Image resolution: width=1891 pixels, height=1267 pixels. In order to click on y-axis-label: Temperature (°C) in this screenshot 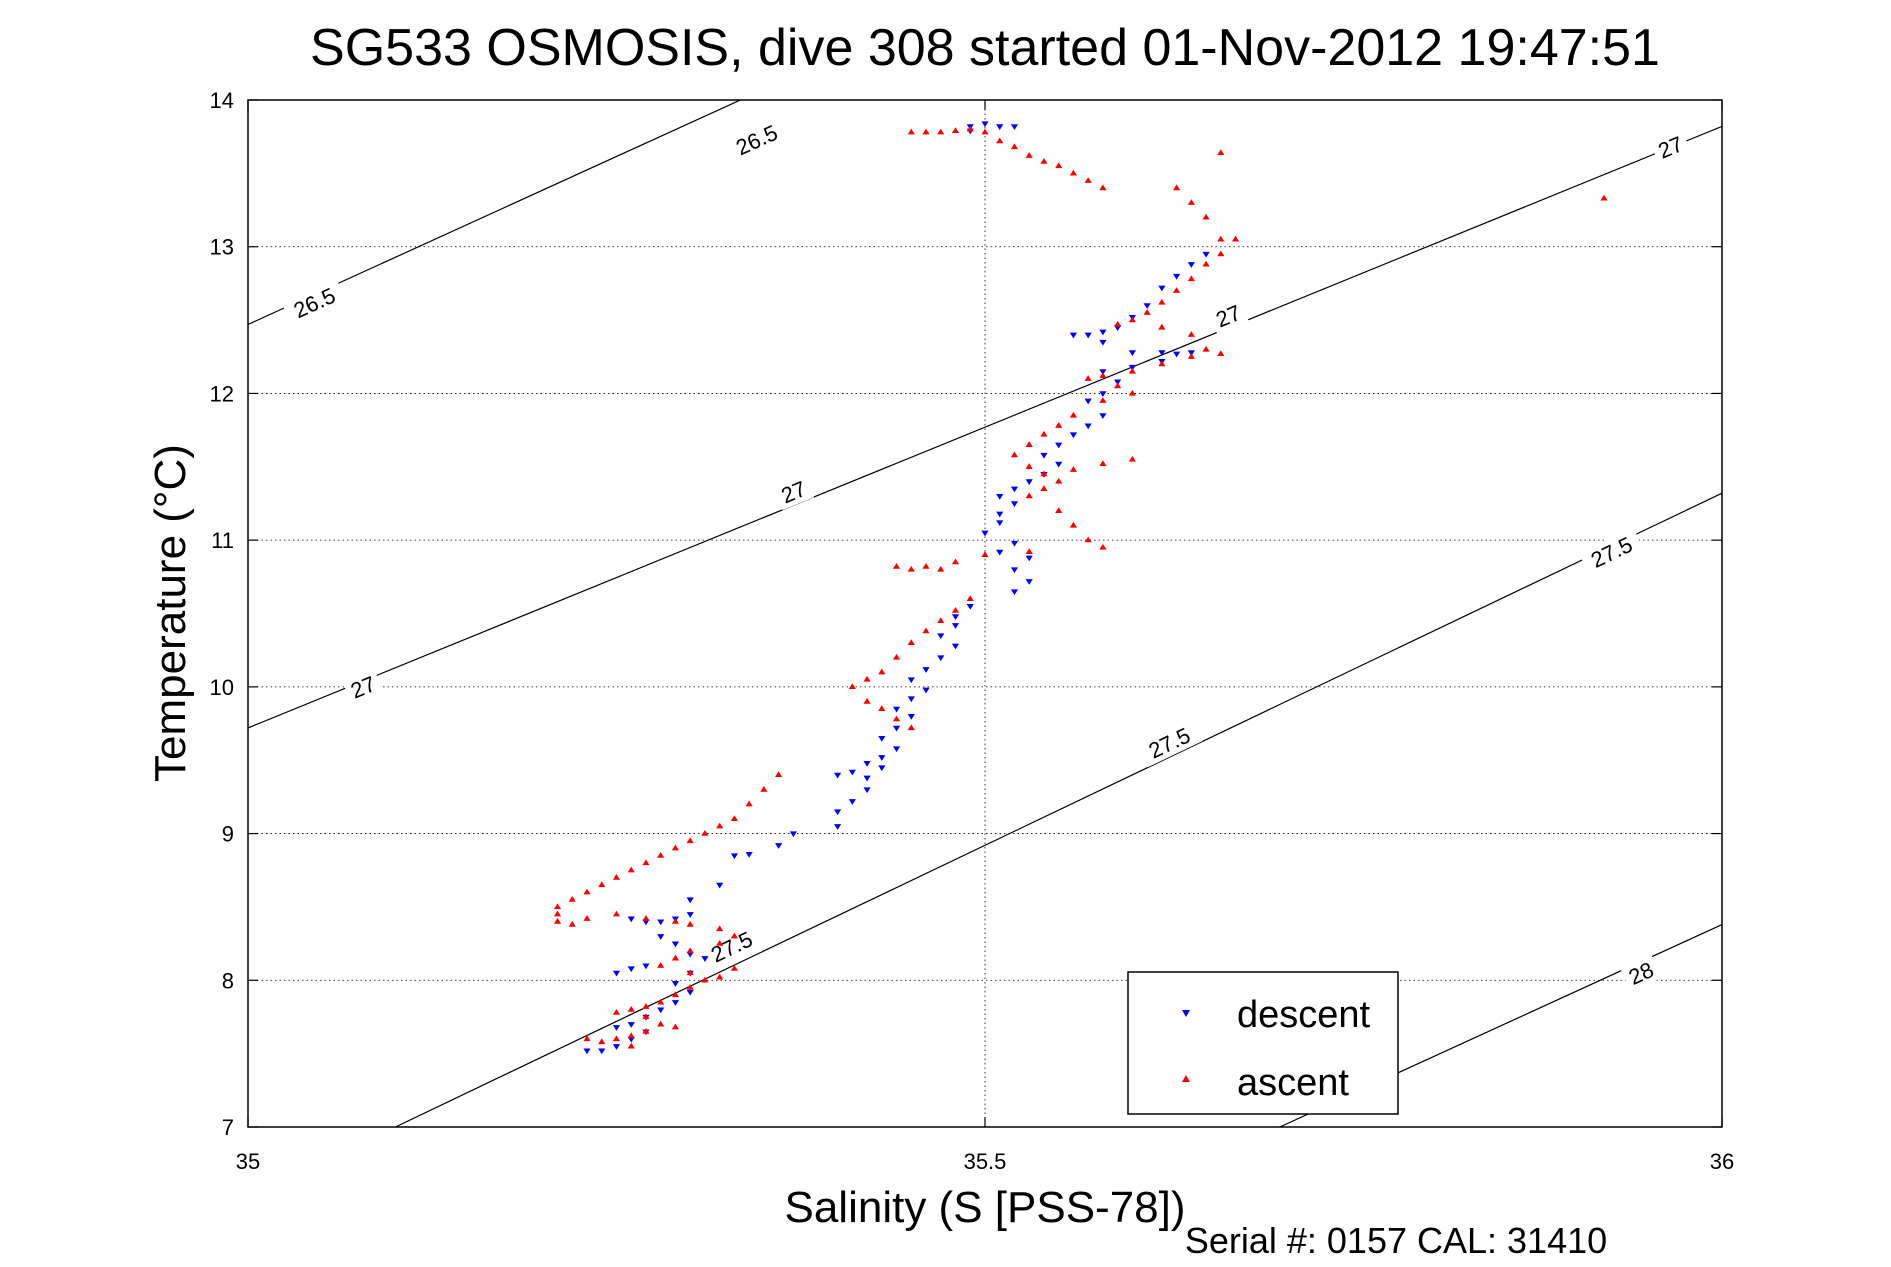, I will do `click(170, 613)`.